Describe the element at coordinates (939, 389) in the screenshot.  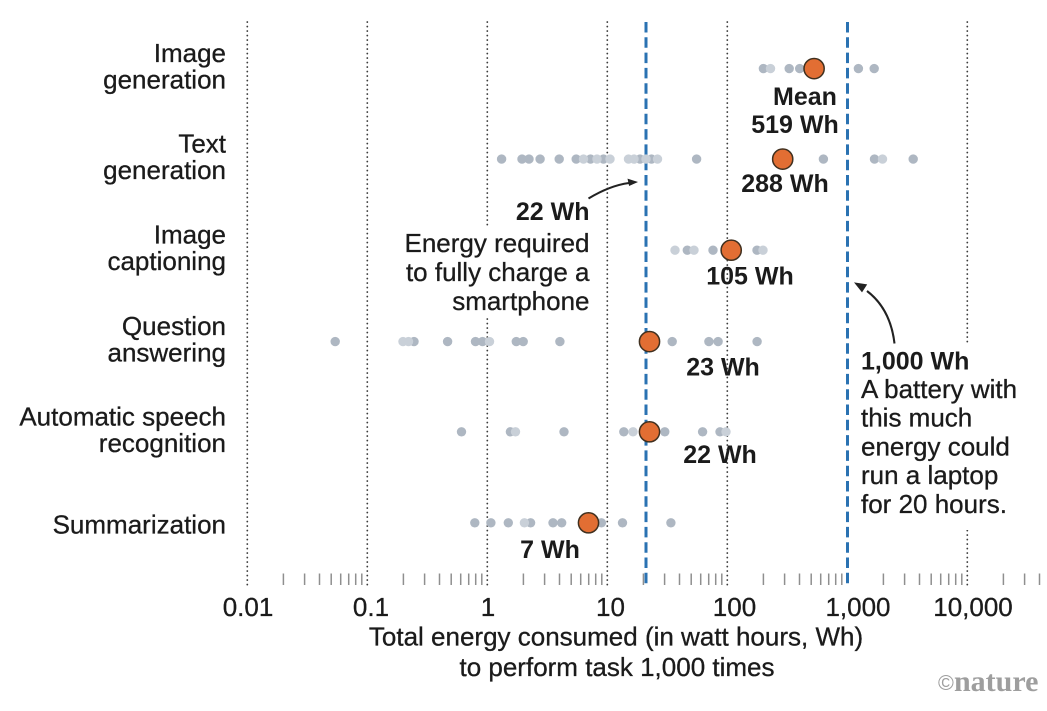
I see `svg-text: A battery with` at that location.